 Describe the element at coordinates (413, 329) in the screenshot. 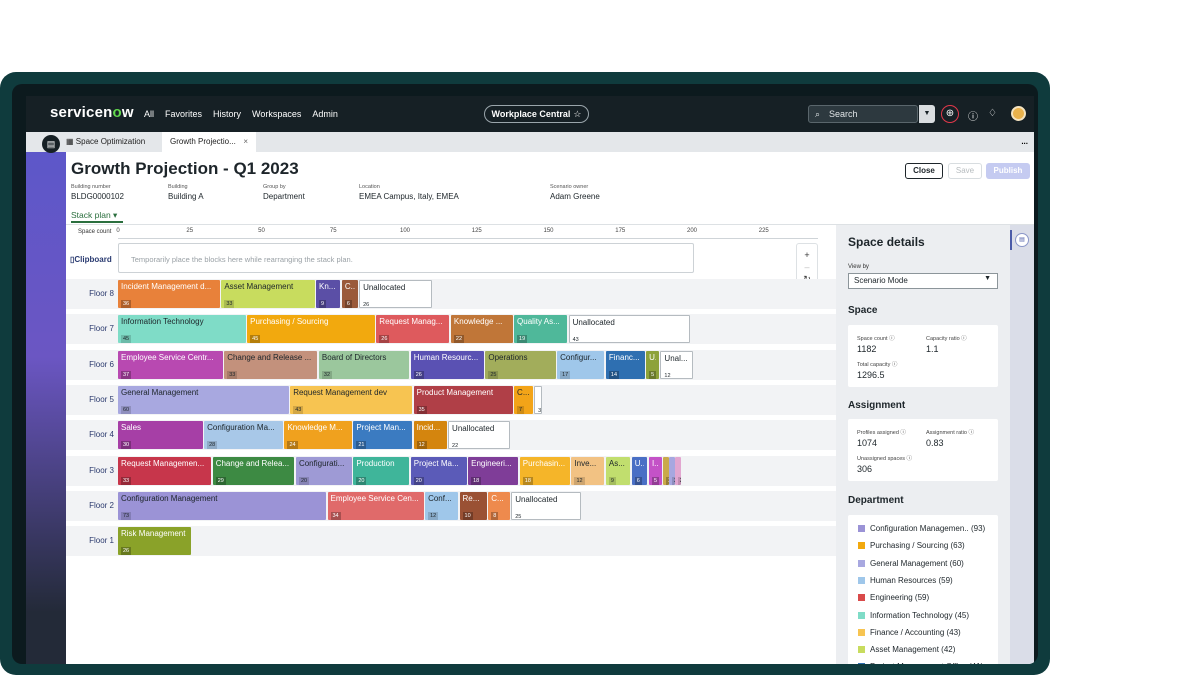

I see `department-block: Request Manag... 26` at that location.